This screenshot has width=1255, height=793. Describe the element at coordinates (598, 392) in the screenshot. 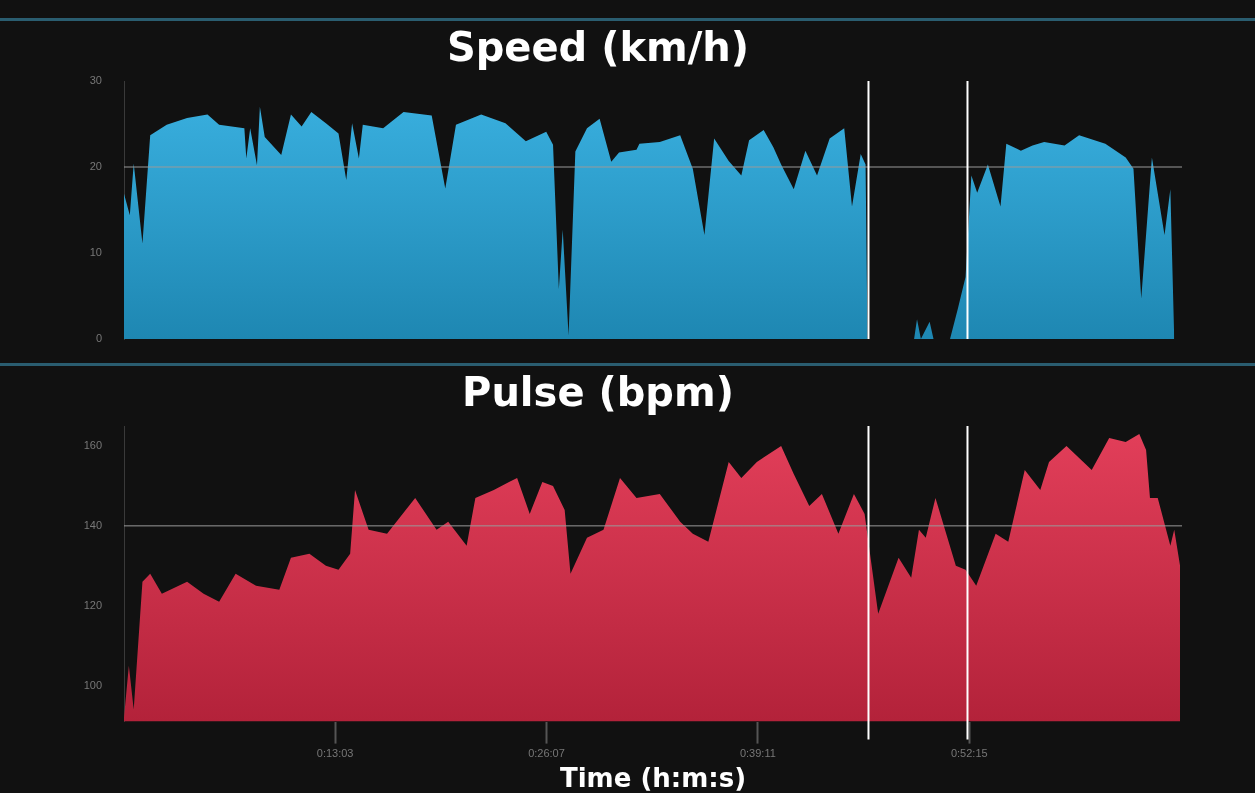

I see `chart-title: Pulse (bpm)` at that location.